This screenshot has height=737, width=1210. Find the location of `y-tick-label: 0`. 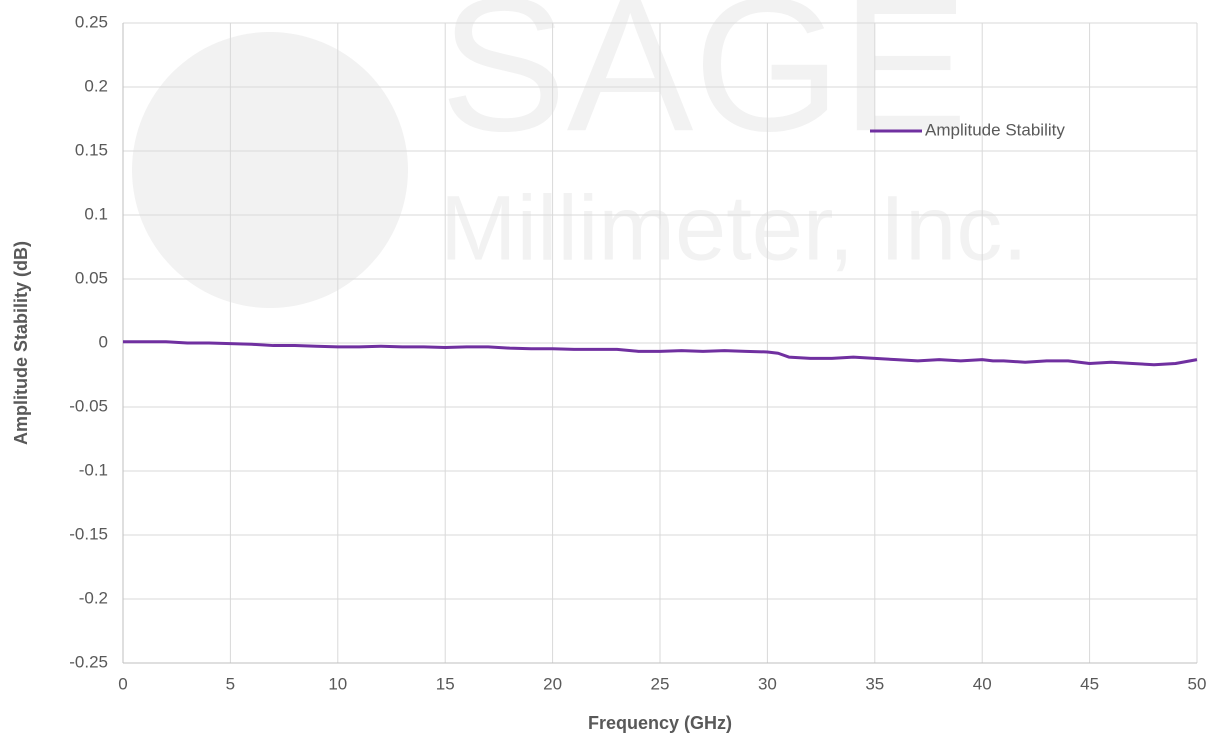

y-tick-label: 0 is located at coordinates (103, 341).